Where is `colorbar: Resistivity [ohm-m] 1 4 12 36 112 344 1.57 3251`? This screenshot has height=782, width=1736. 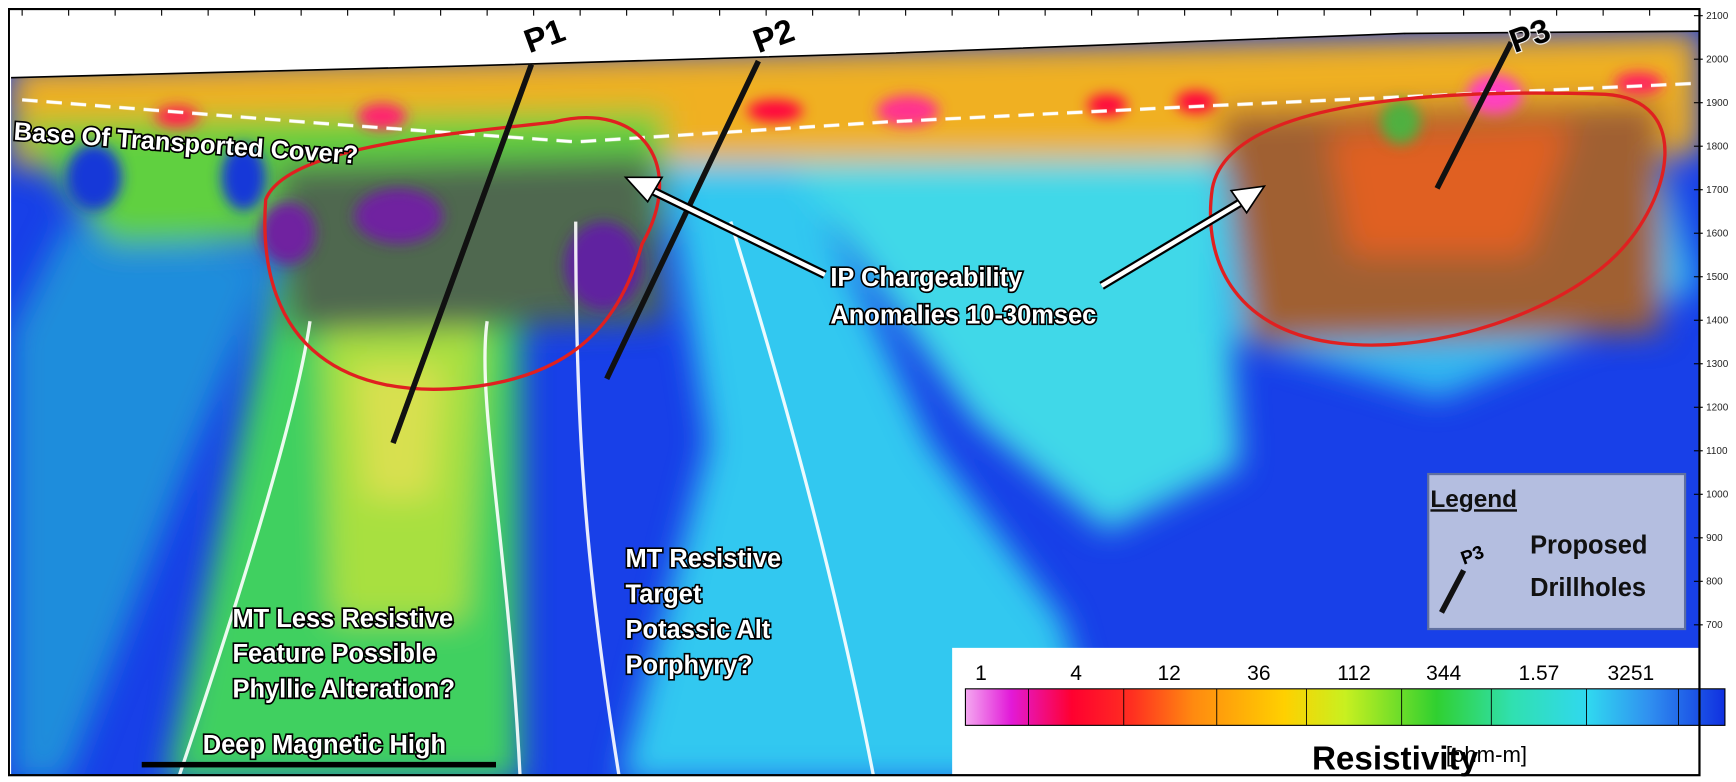
colorbar: Resistivity [ohm-m] 1 4 12 36 112 344 1.57 3251 is located at coordinates (1340, 714).